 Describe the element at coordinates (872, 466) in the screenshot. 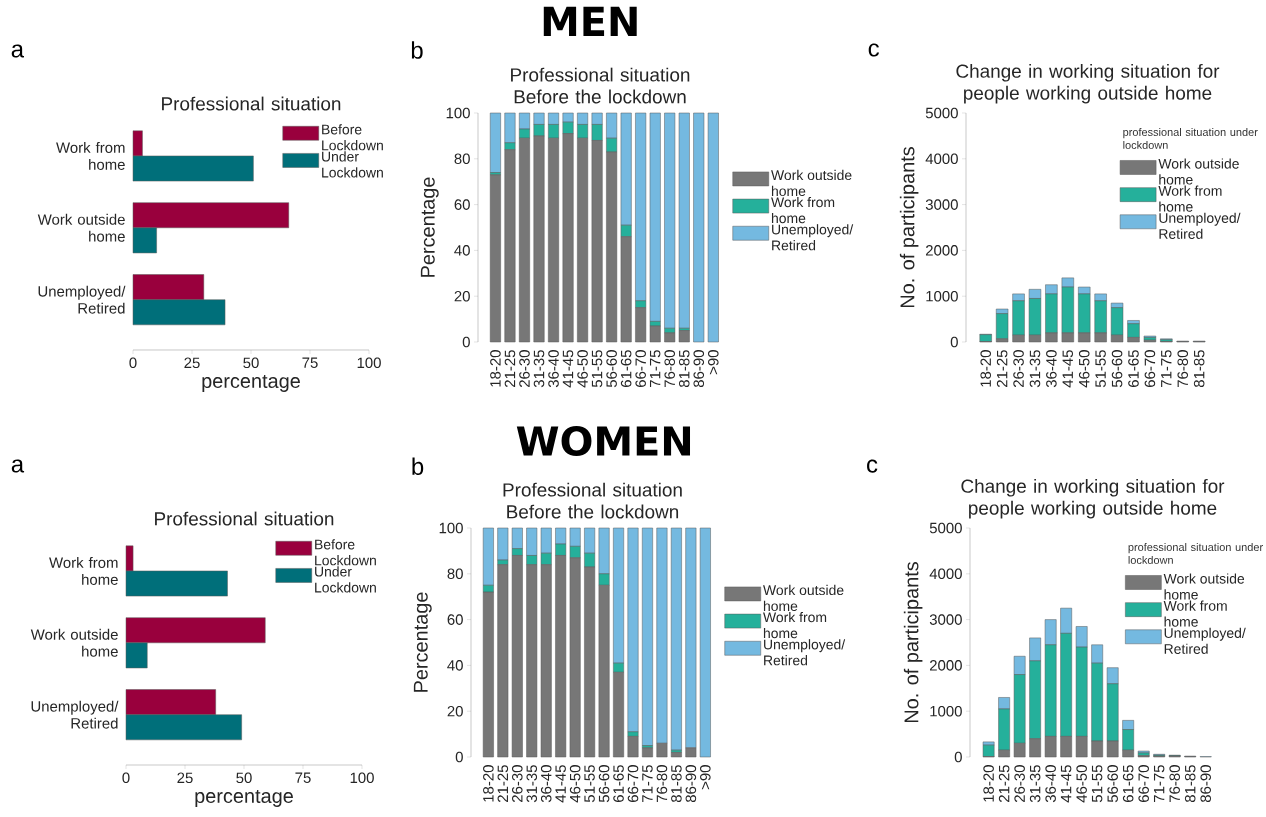

I see `text: c` at that location.